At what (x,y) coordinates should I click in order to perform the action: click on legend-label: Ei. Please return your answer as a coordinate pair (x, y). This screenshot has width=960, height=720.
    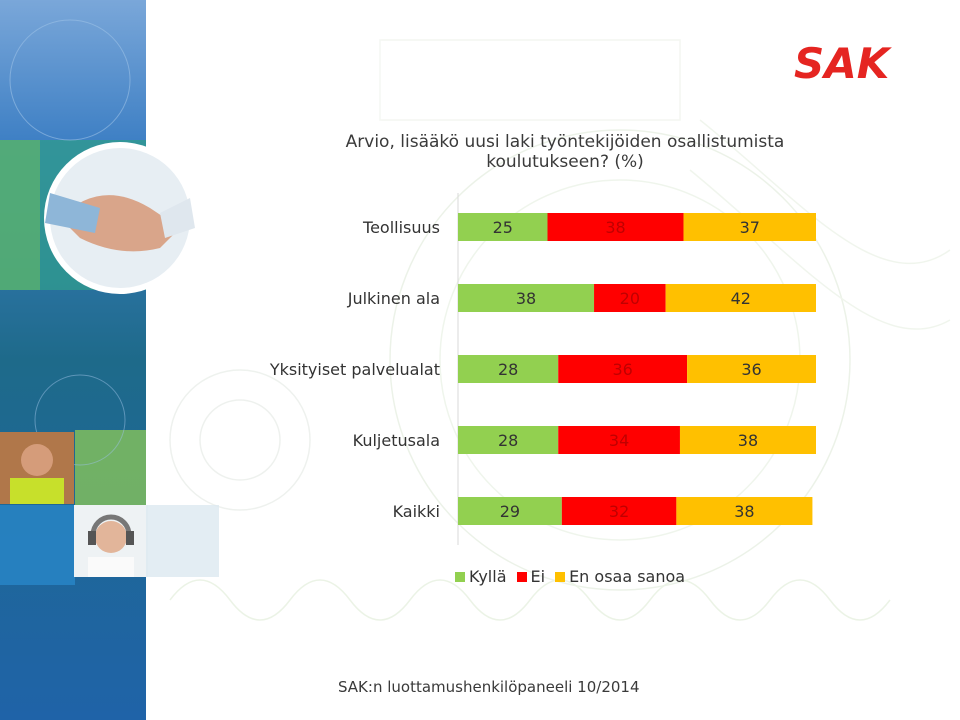
    Looking at the image, I should click on (538, 576).